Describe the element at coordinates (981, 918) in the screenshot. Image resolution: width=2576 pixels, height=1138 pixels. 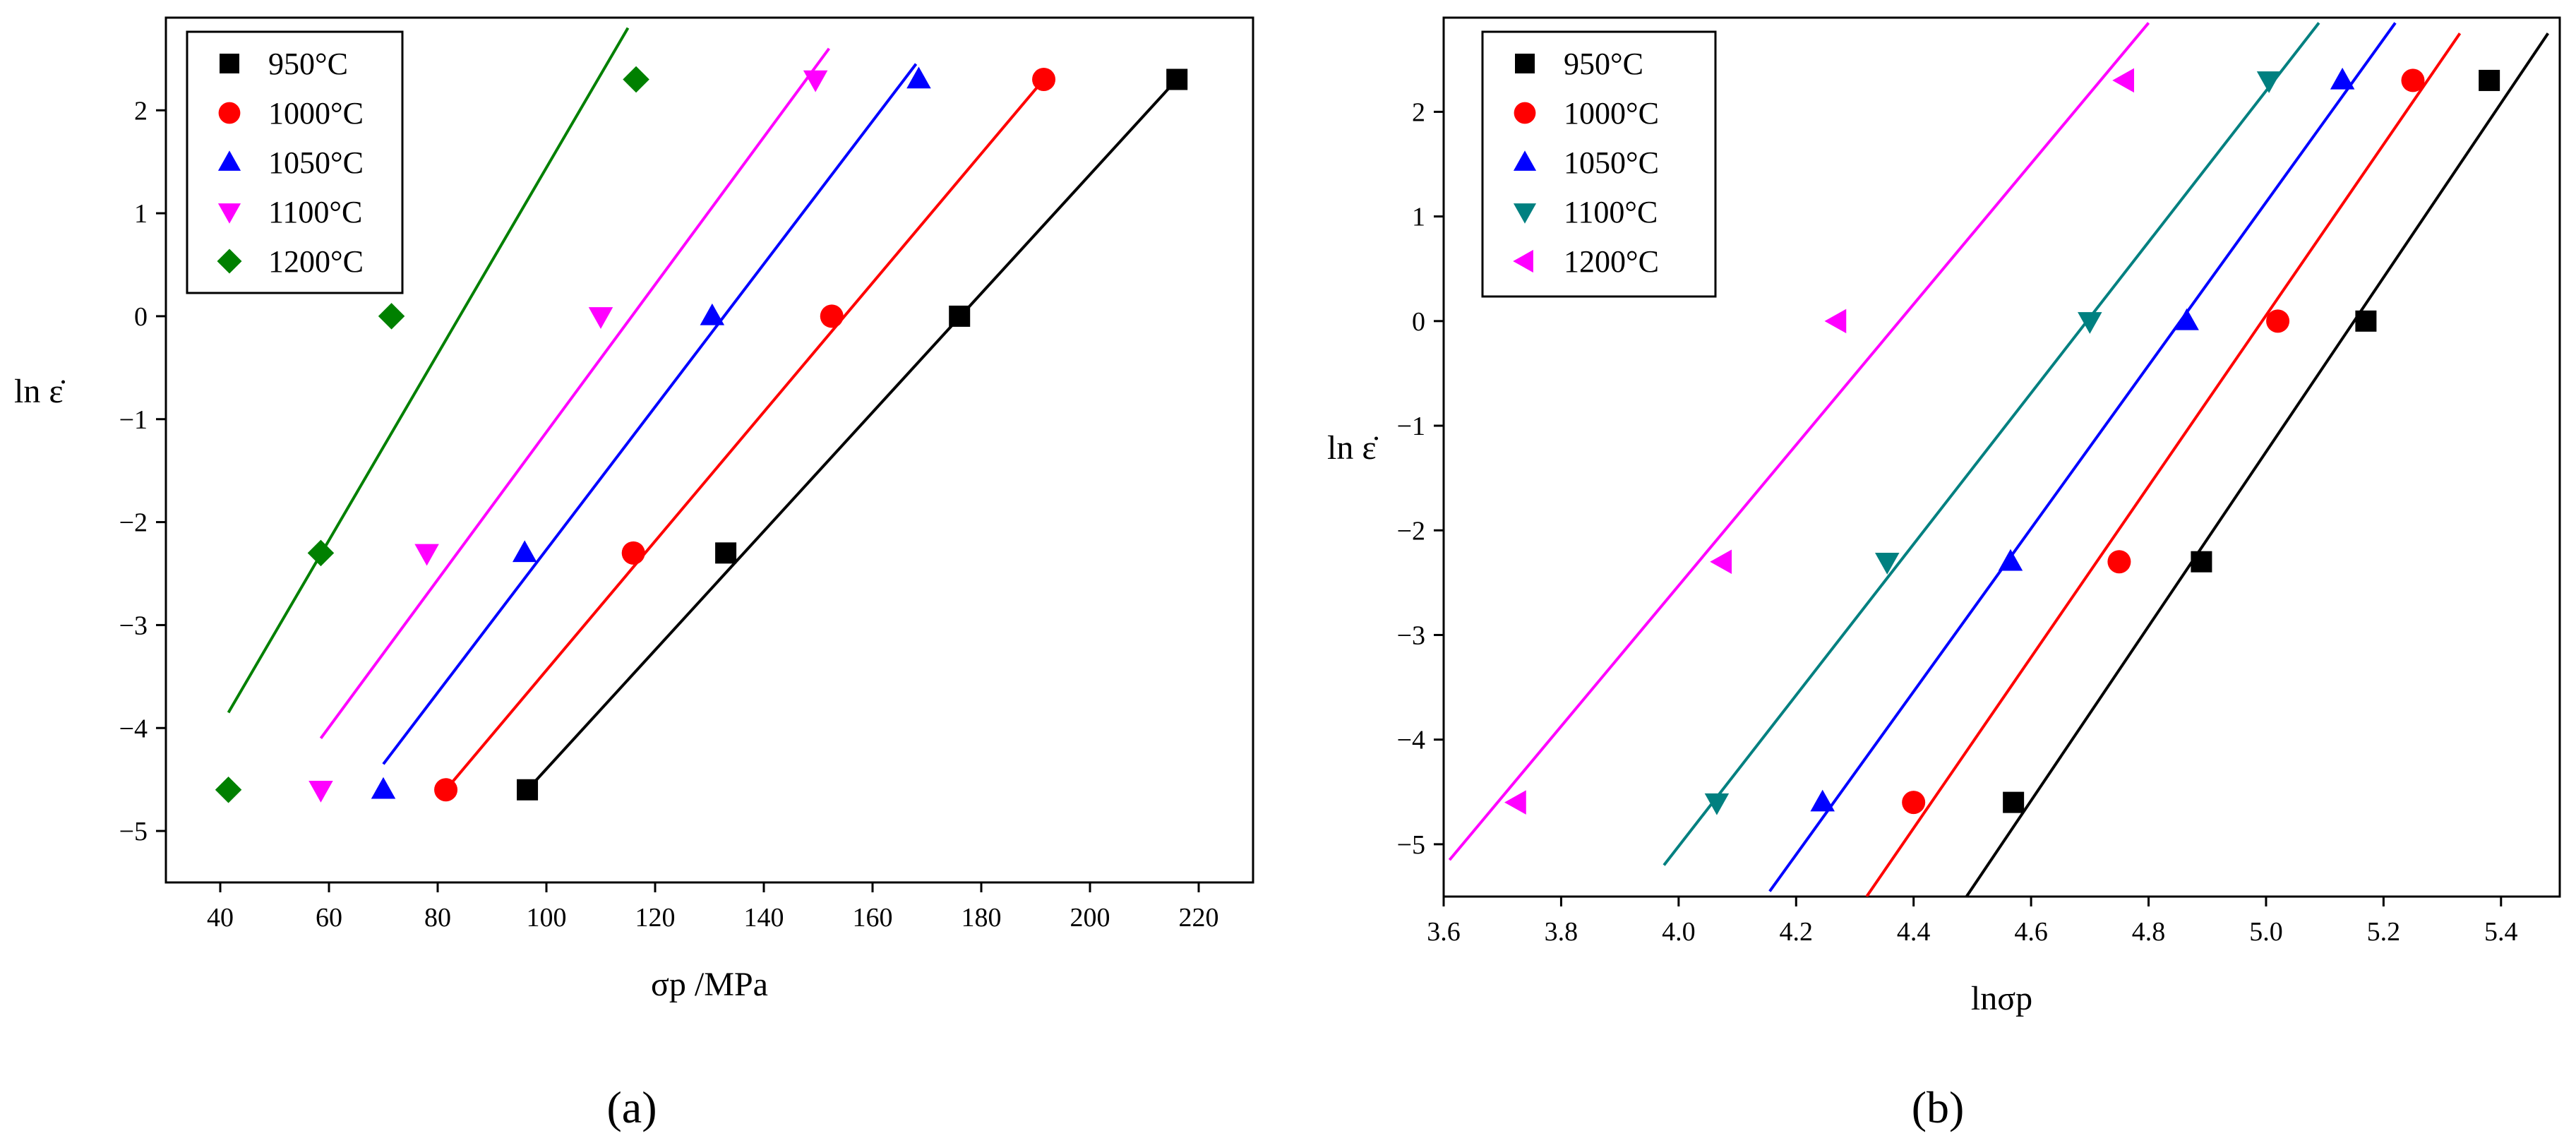
I see `x-tick-label: 180` at that location.